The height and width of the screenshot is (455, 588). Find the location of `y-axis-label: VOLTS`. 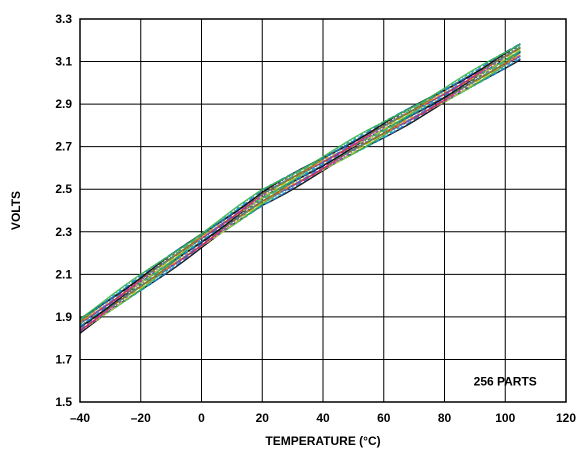

y-axis-label: VOLTS is located at coordinates (16, 210).